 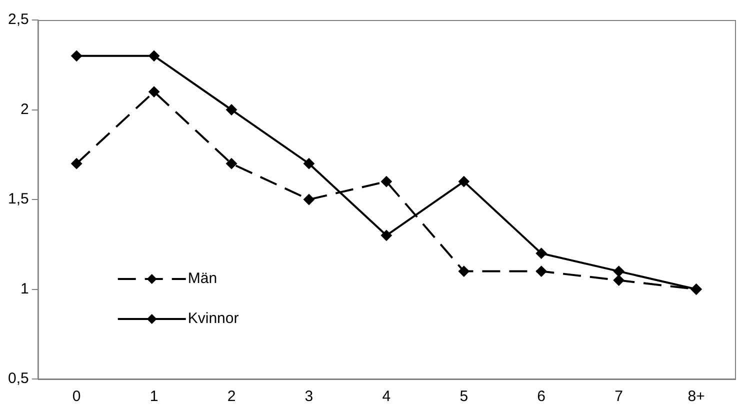 I want to click on x-tick-label: 8+, so click(x=697, y=397).